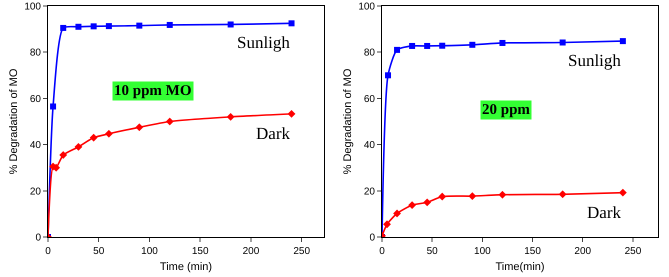 The height and width of the screenshot is (277, 669). Describe the element at coordinates (506, 110) in the screenshot. I see `annotation: 20 ppm` at that location.